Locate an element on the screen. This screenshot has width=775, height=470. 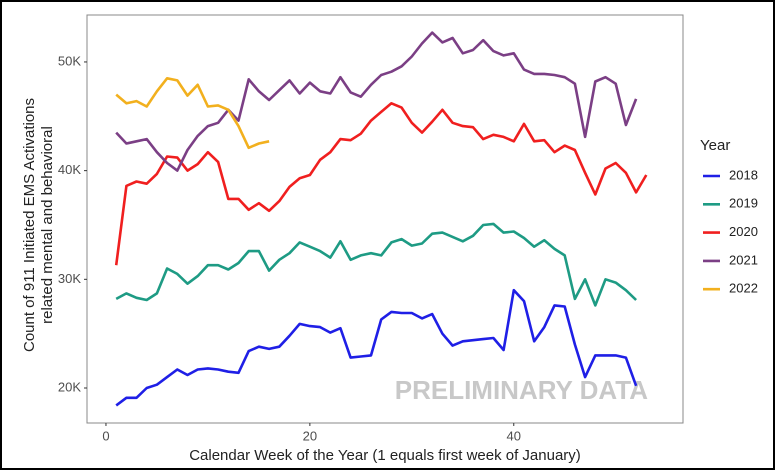
y-tick-label: 30K is located at coordinates (69, 278).